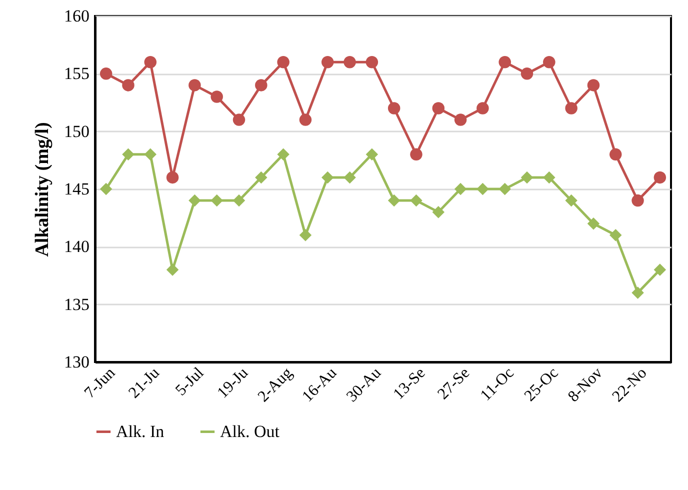 The image size is (688, 490). I want to click on legend-label: Alk. Out, so click(250, 431).